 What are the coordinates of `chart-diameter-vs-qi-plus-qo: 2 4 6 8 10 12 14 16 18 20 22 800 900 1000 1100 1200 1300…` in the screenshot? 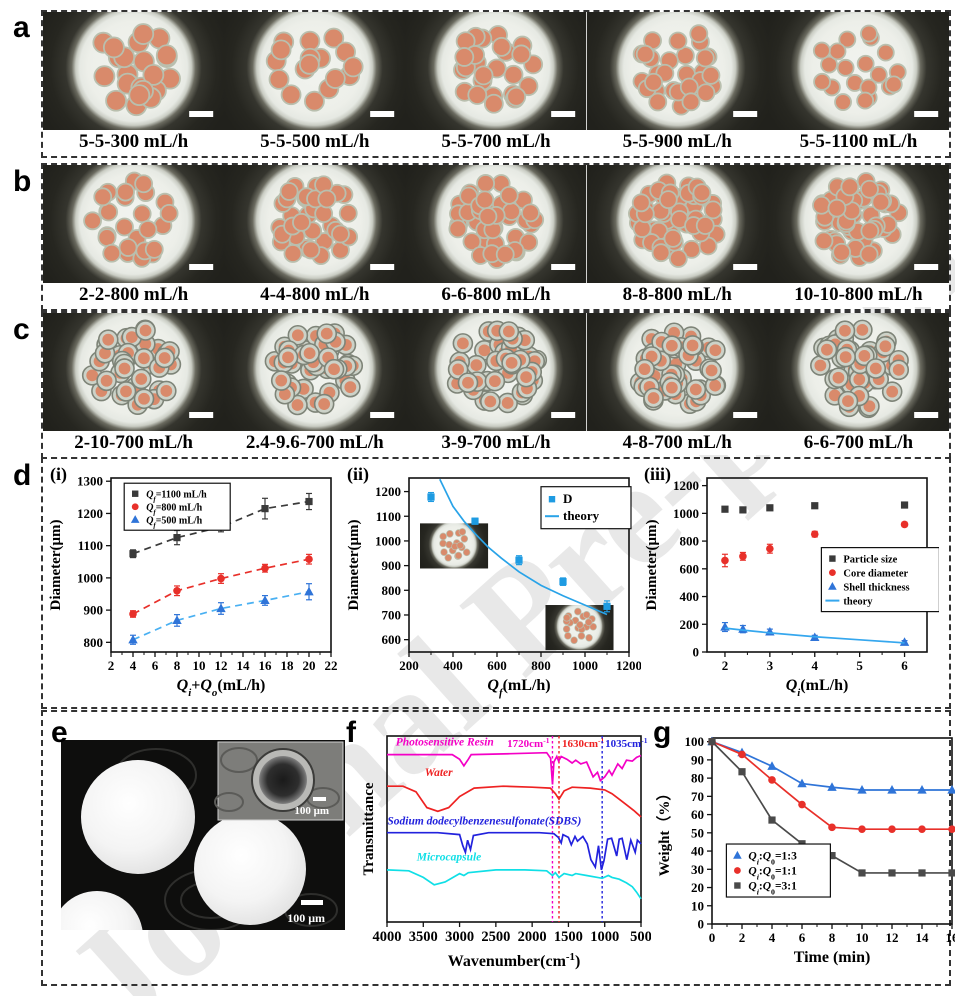 It's located at (195, 589).